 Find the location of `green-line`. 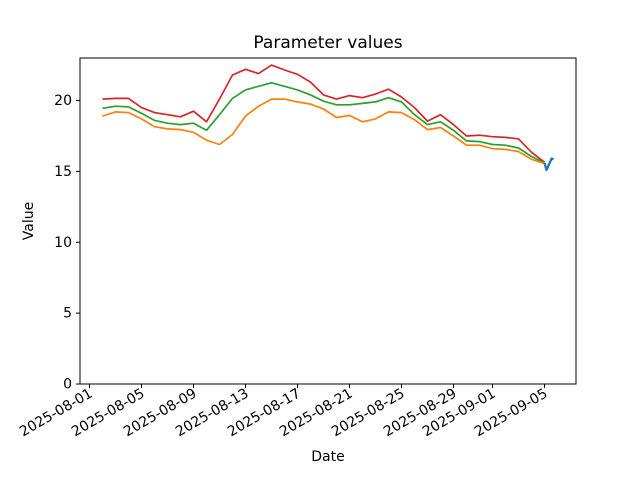

green-line is located at coordinates (323, 122).